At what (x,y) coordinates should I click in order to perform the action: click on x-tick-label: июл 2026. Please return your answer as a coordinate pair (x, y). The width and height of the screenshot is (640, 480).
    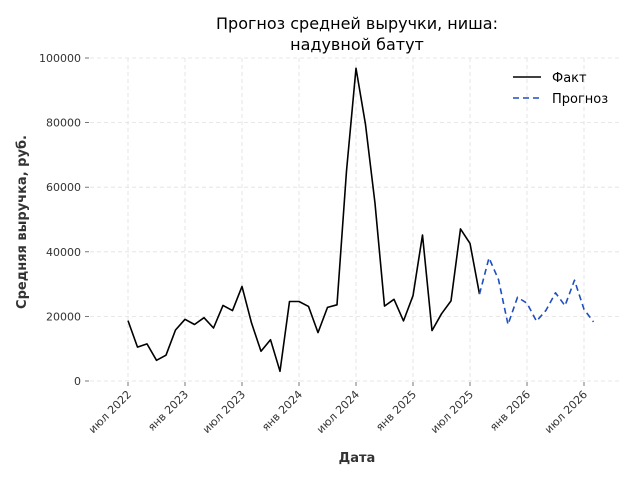
    Looking at the image, I should click on (566, 412).